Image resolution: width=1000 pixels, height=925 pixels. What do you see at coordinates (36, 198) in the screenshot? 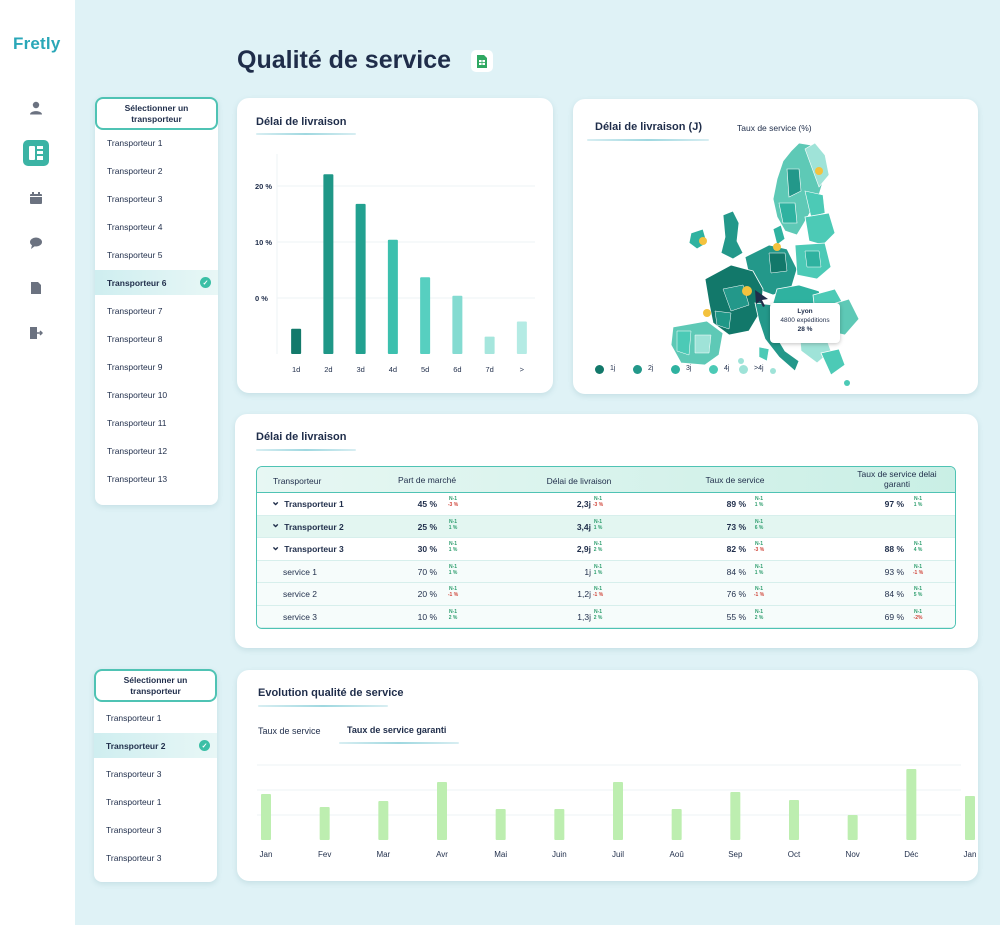
I see `calendar-icon` at bounding box center [36, 198].